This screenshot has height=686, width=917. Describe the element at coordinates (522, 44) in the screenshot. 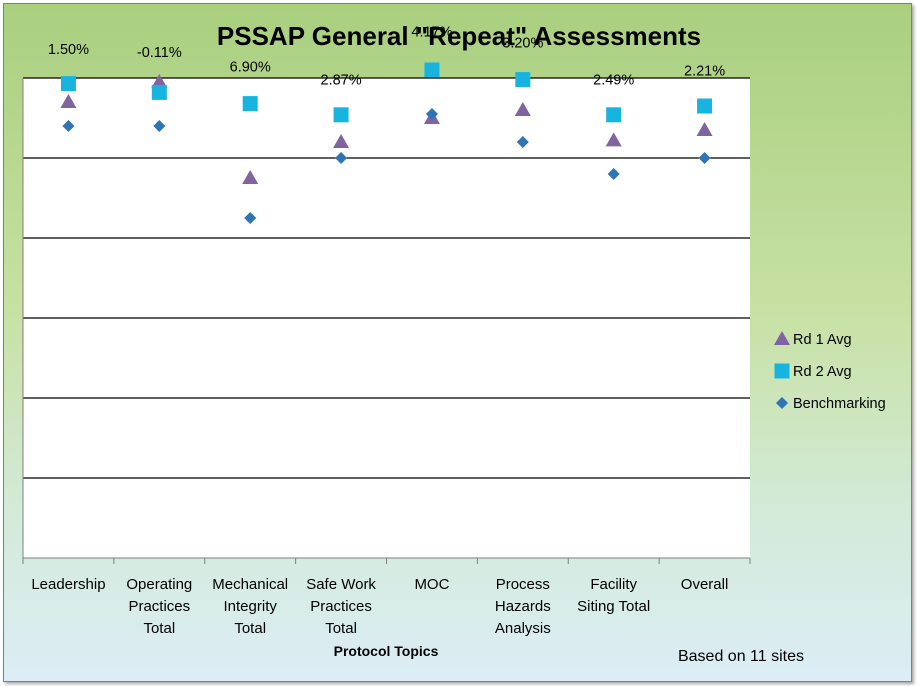

I see `data-label: 3.20%` at that location.